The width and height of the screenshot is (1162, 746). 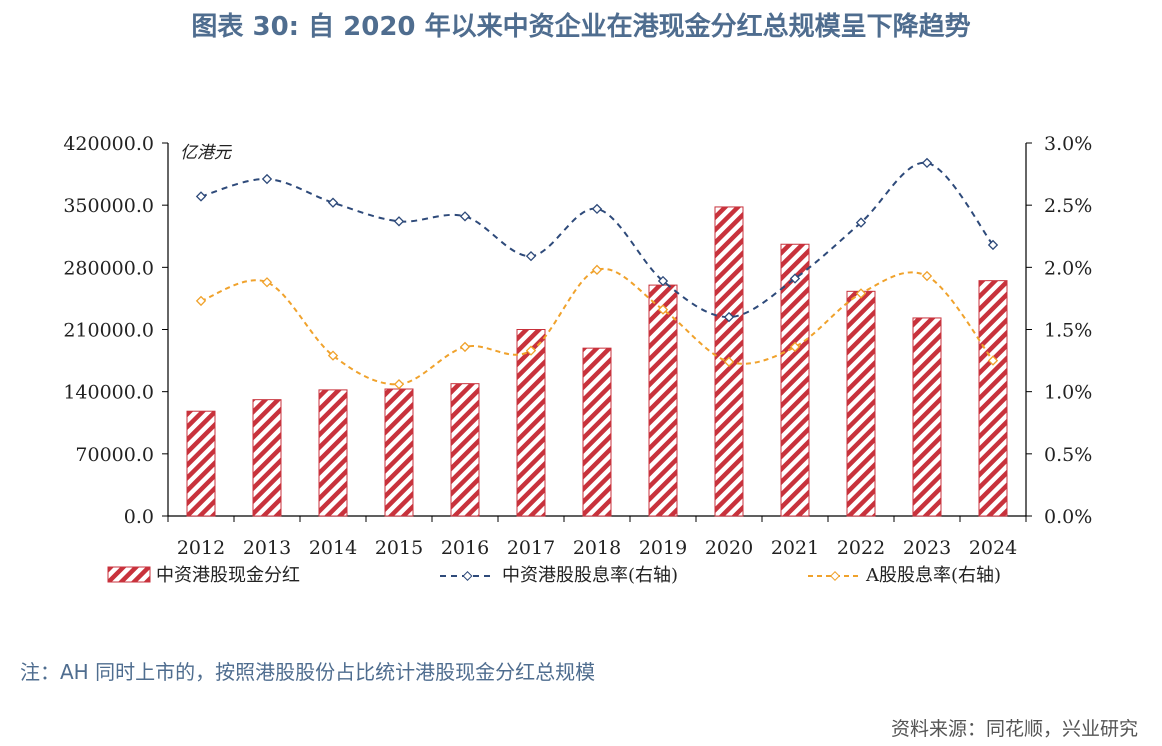 I want to click on x-tick-label: 2017, so click(x=531, y=548).